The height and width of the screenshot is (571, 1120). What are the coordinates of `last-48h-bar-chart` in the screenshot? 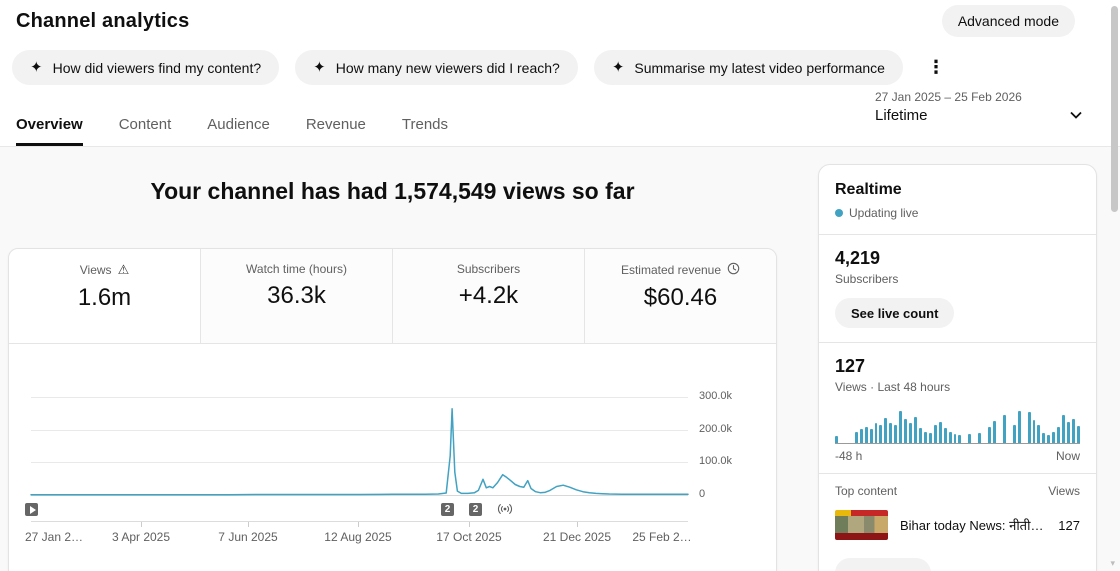 It's located at (957, 425).